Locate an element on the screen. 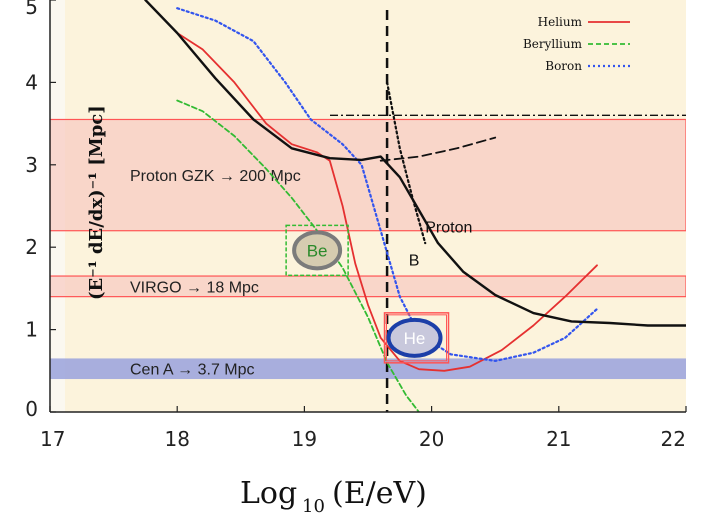 This screenshot has height=520, width=704. x-tick-label-17: 17 is located at coordinates (52, 439).